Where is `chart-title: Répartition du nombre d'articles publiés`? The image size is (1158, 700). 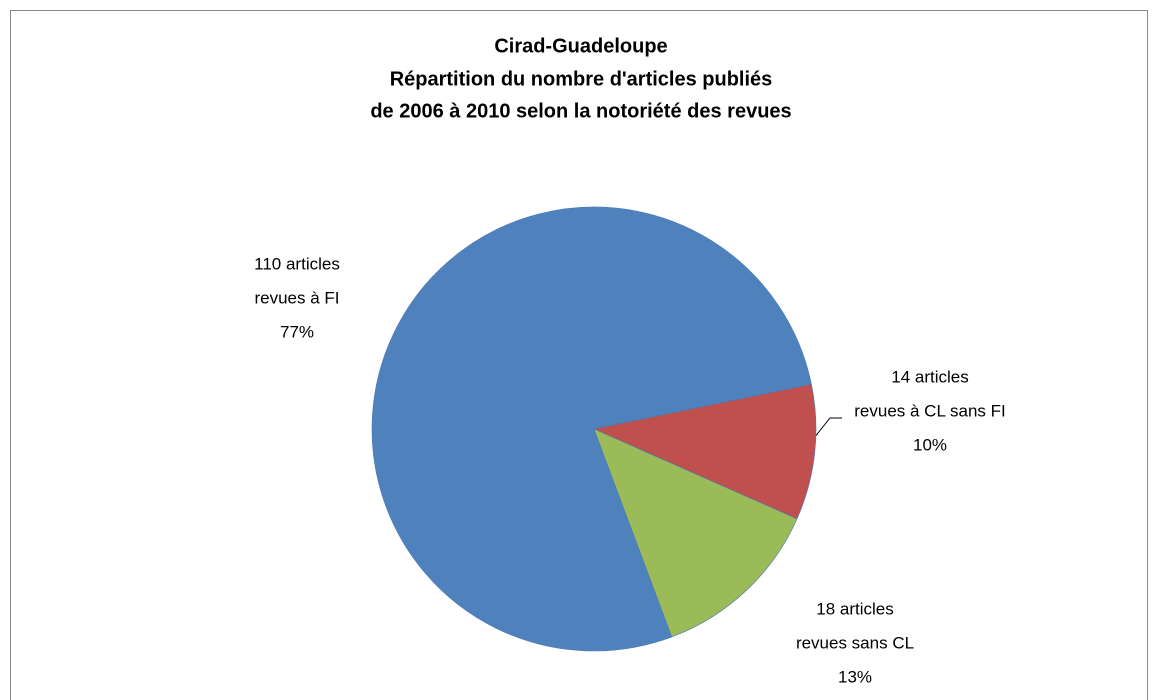 chart-title: Répartition du nombre d'articles publiés is located at coordinates (581, 79).